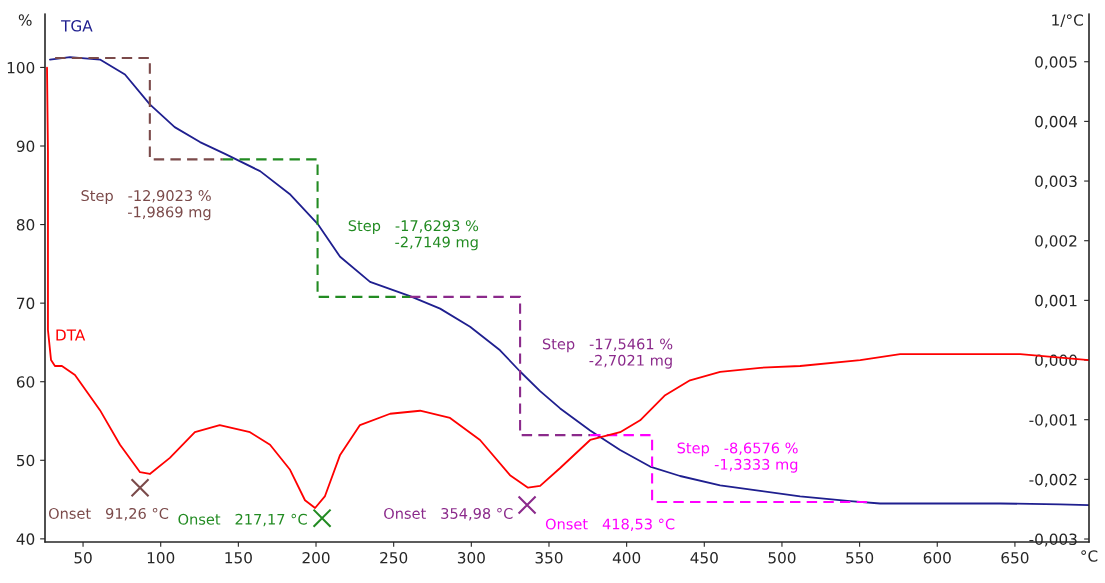 This screenshot has height=583, width=1105. Describe the element at coordinates (413, 235) in the screenshot. I see `annotation: Step -17,6293 % -2,7149 mg` at that location.